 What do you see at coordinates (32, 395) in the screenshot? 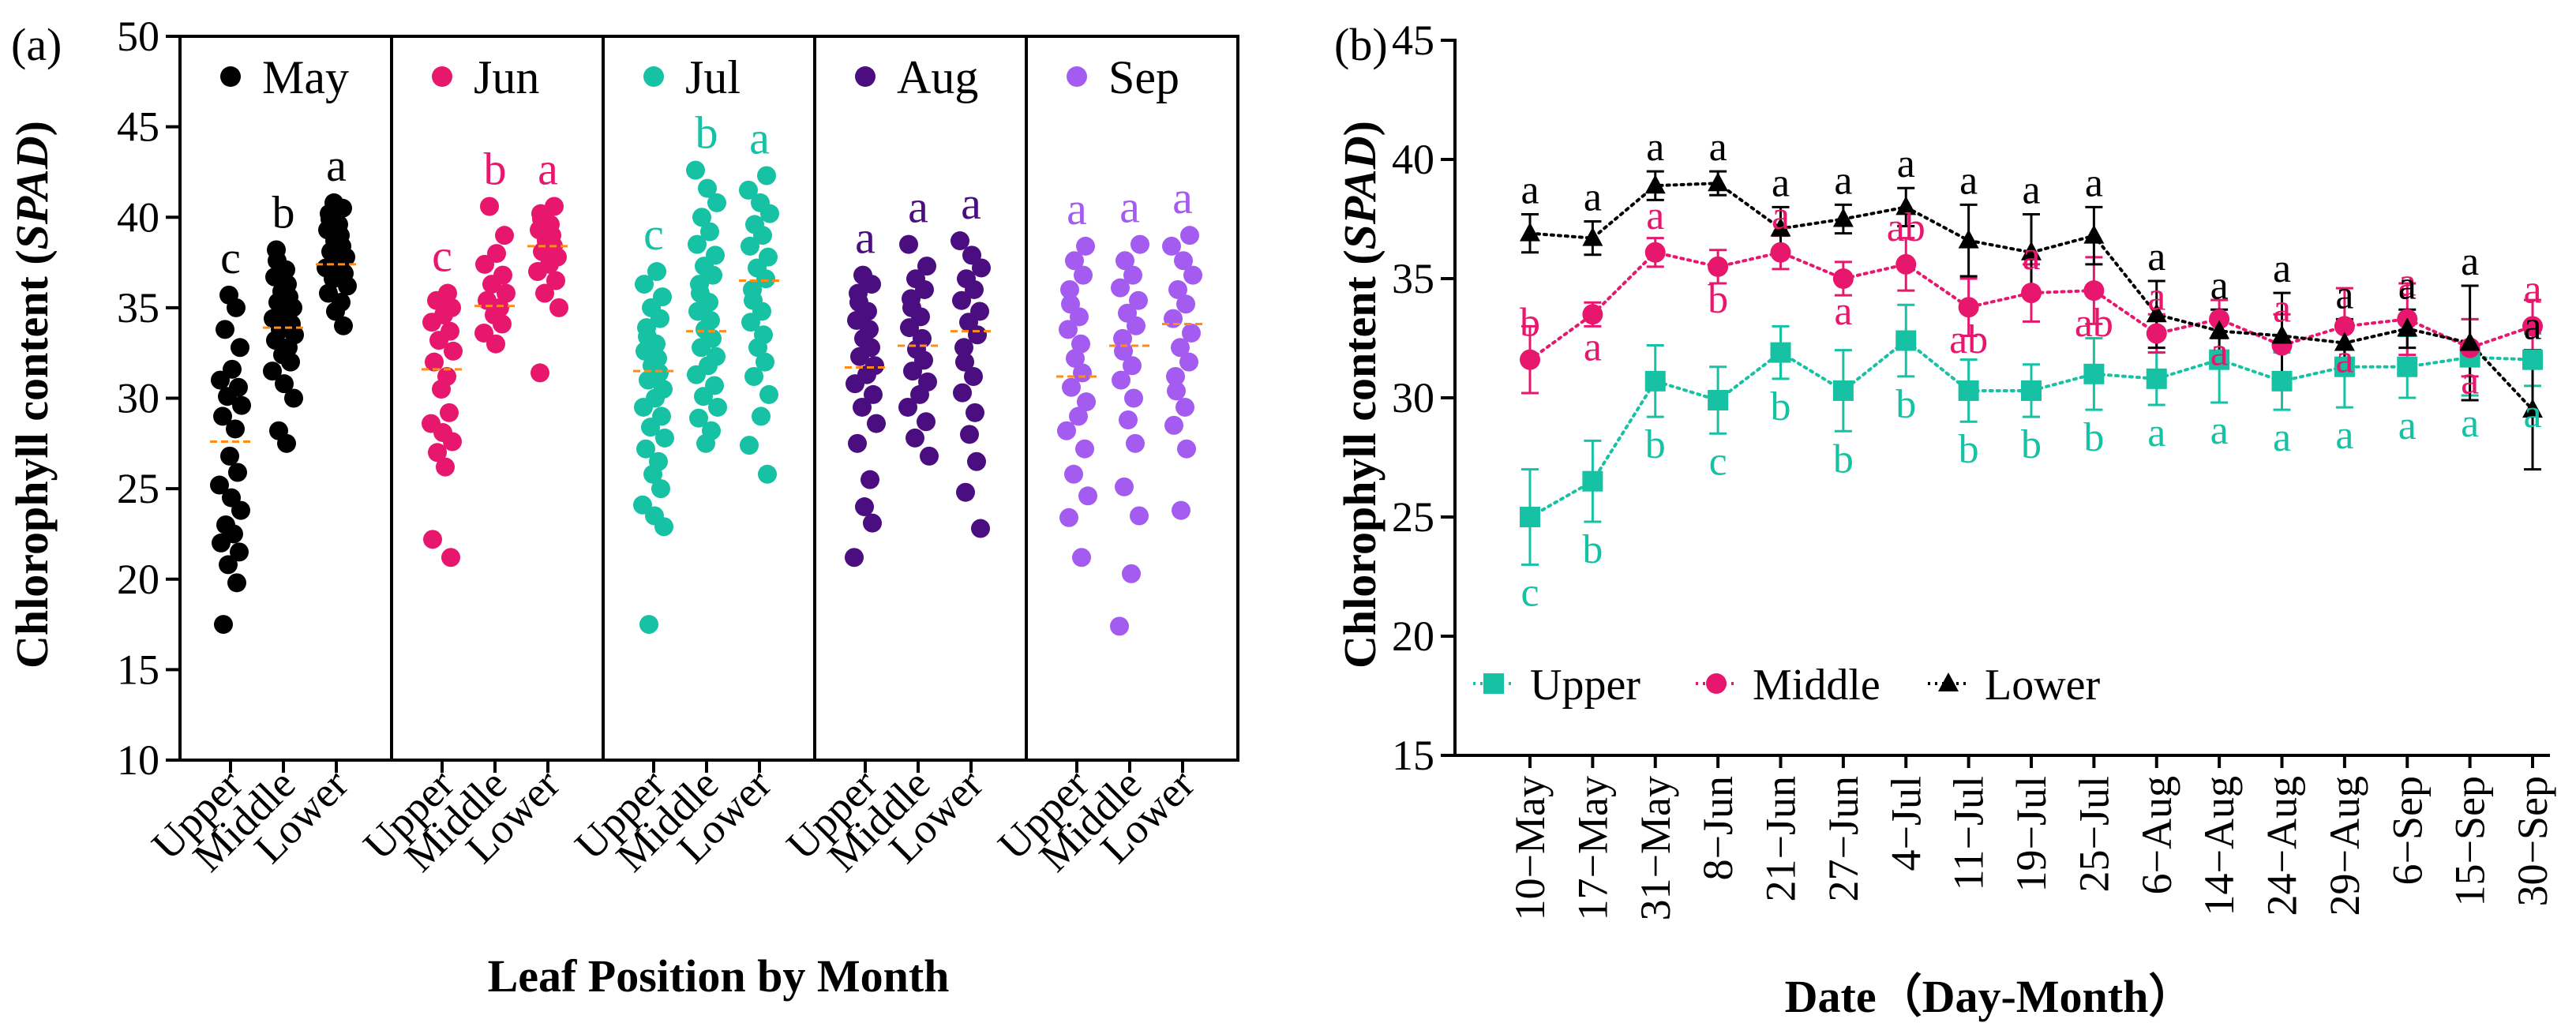
I see `panel-a-y-axis-label: Chlorophyll content (SPAD)` at bounding box center [32, 395].